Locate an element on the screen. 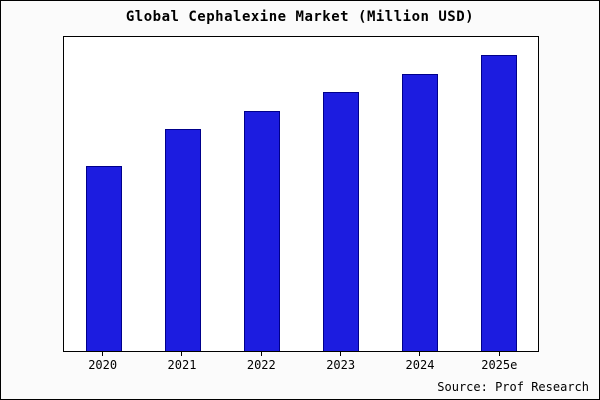 Image resolution: width=600 pixels, height=400 pixels. x-axis-label: 2021 is located at coordinates (182, 365).